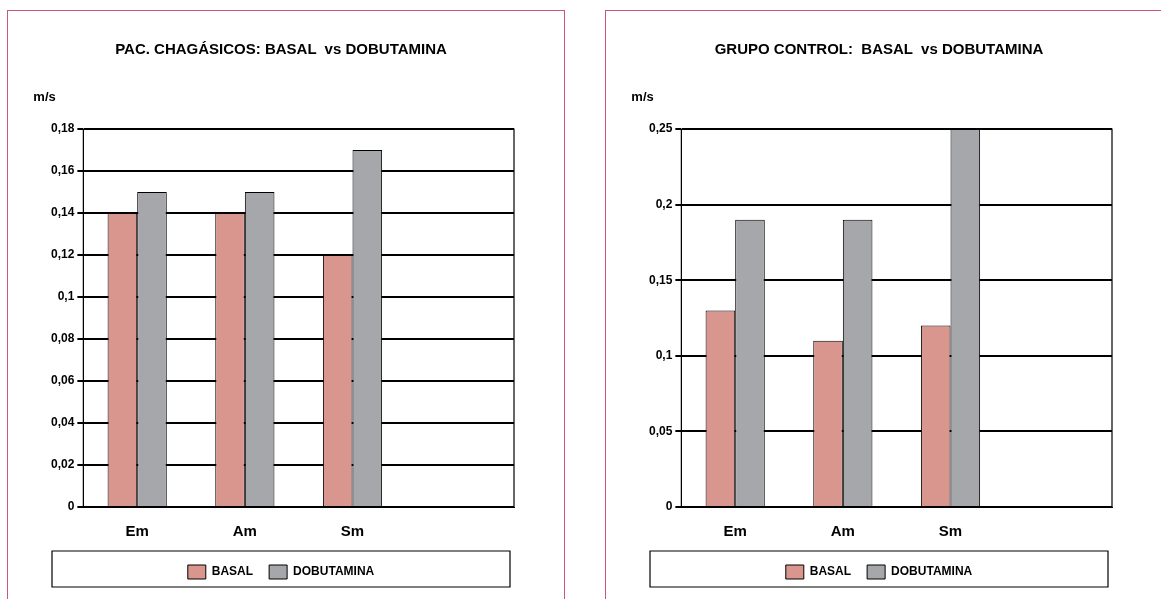 Image resolution: width=1161 pixels, height=599 pixels. I want to click on y-tick-label: 0,08, so click(63, 338).